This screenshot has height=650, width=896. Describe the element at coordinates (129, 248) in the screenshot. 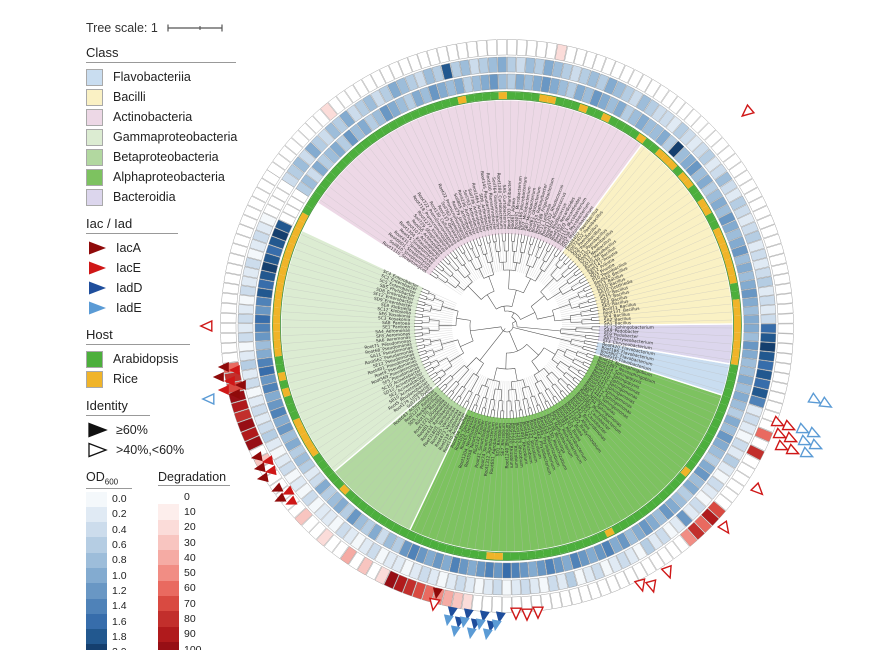

I see `legend-item-label: IacA` at that location.